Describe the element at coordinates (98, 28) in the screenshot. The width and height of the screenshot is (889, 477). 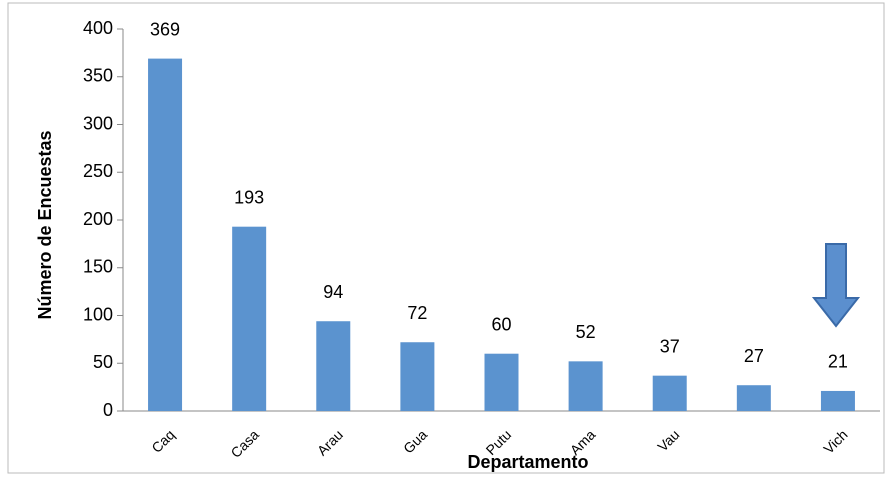
I see `y-tick-label: 400` at that location.